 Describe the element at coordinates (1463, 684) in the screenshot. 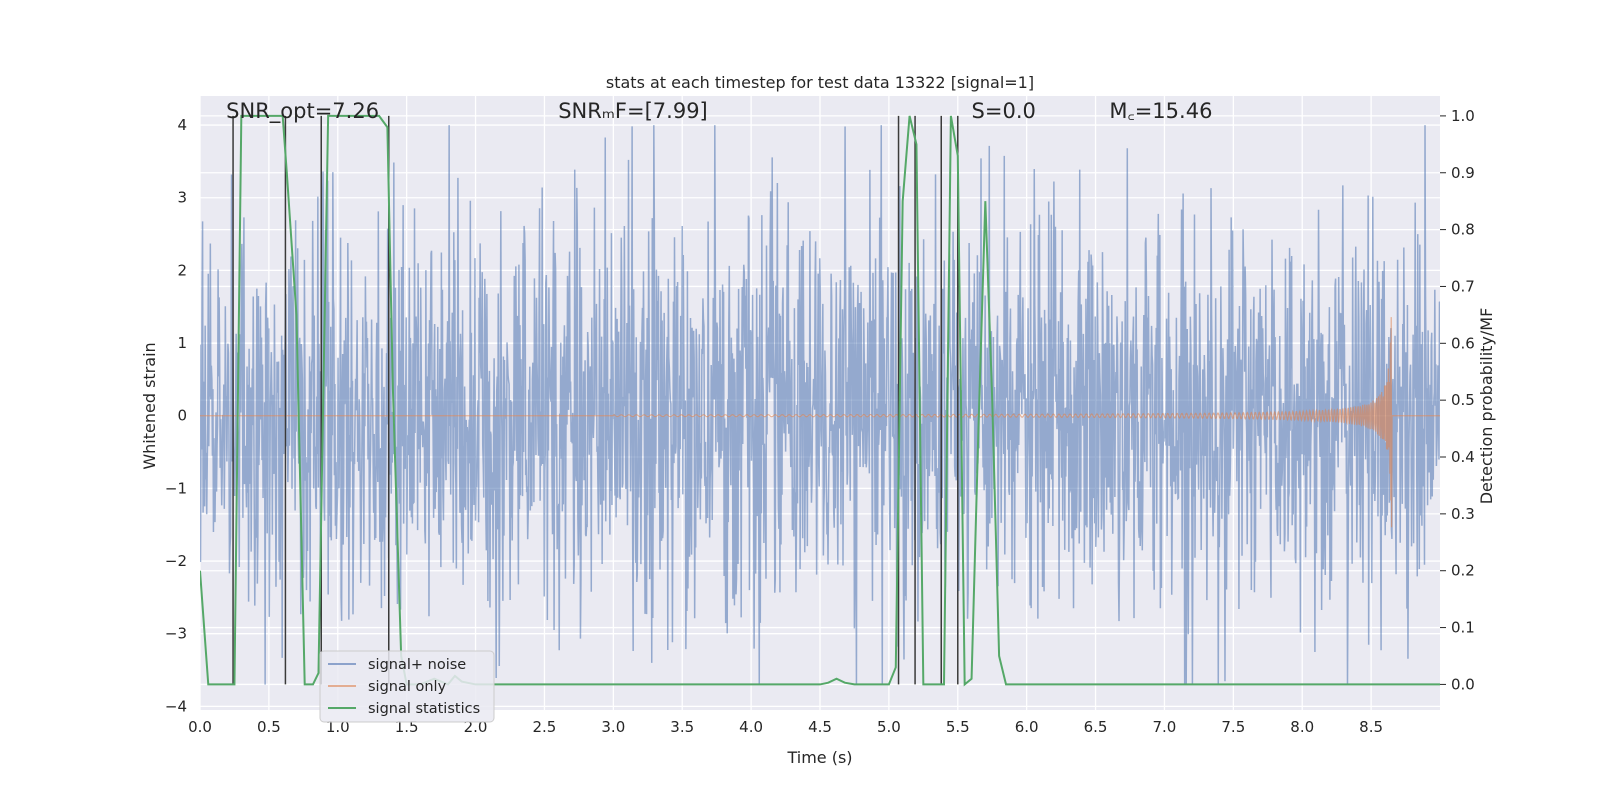

I see `y2-tick-label: 0.0` at that location.